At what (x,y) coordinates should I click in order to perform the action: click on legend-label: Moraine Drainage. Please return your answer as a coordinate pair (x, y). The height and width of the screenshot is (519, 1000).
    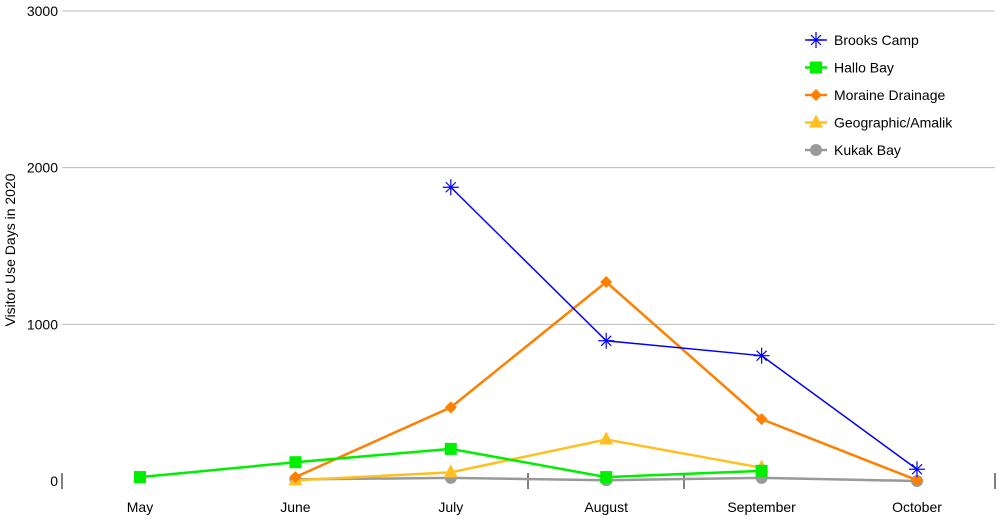
    Looking at the image, I should click on (889, 95).